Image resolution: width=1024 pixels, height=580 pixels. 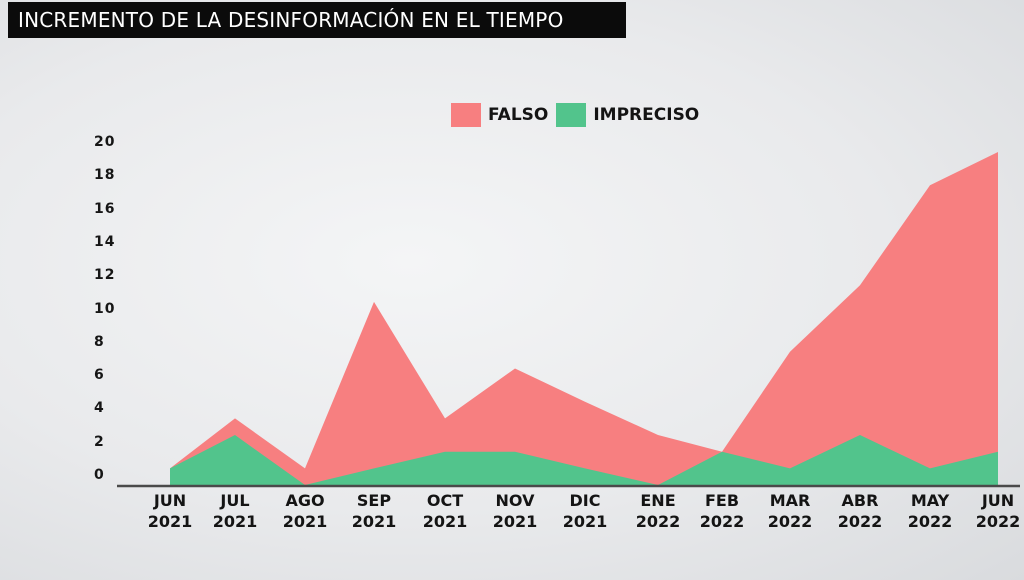 What do you see at coordinates (99, 375) in the screenshot?
I see `y-tick-label: 6` at bounding box center [99, 375].